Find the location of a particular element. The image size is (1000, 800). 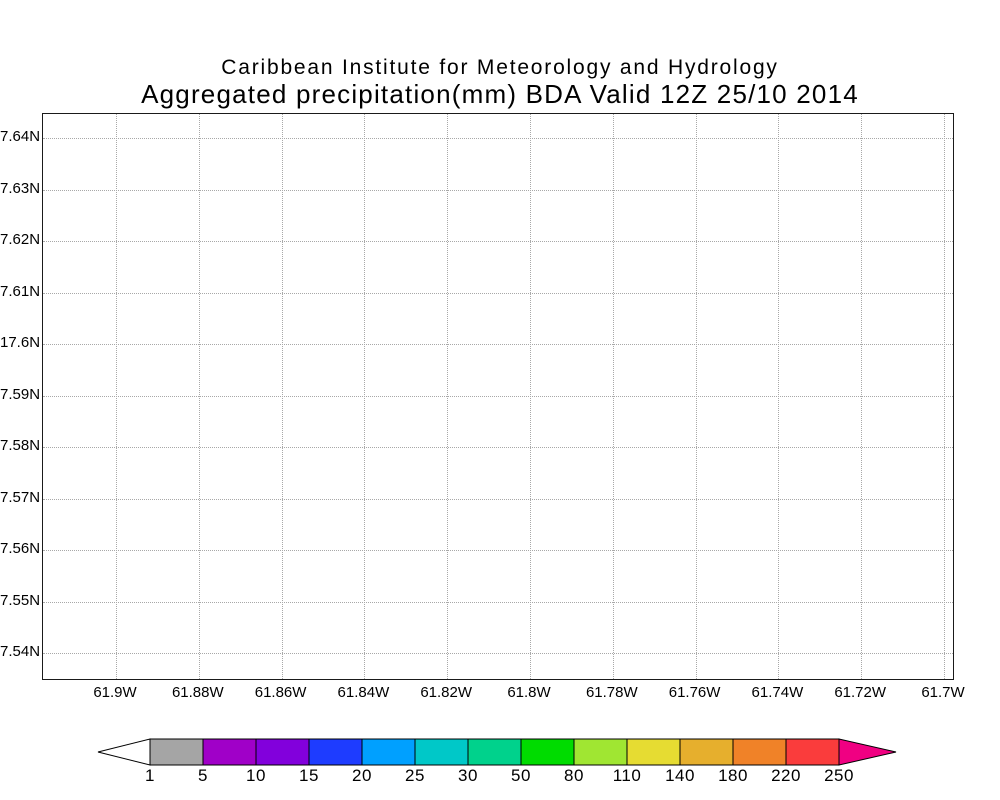

x-tick-label: 61.7W is located at coordinates (943, 692).